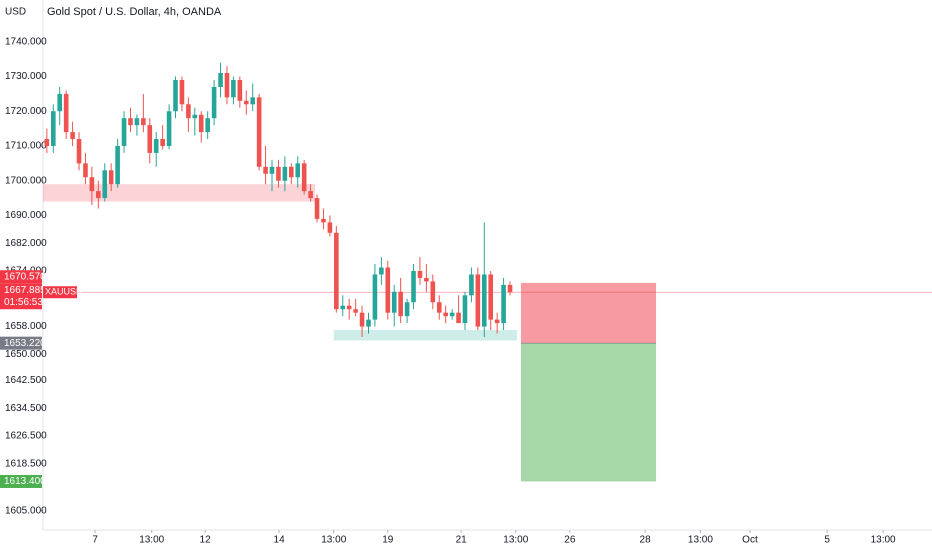  I want to click on reward-box, so click(588, 412).